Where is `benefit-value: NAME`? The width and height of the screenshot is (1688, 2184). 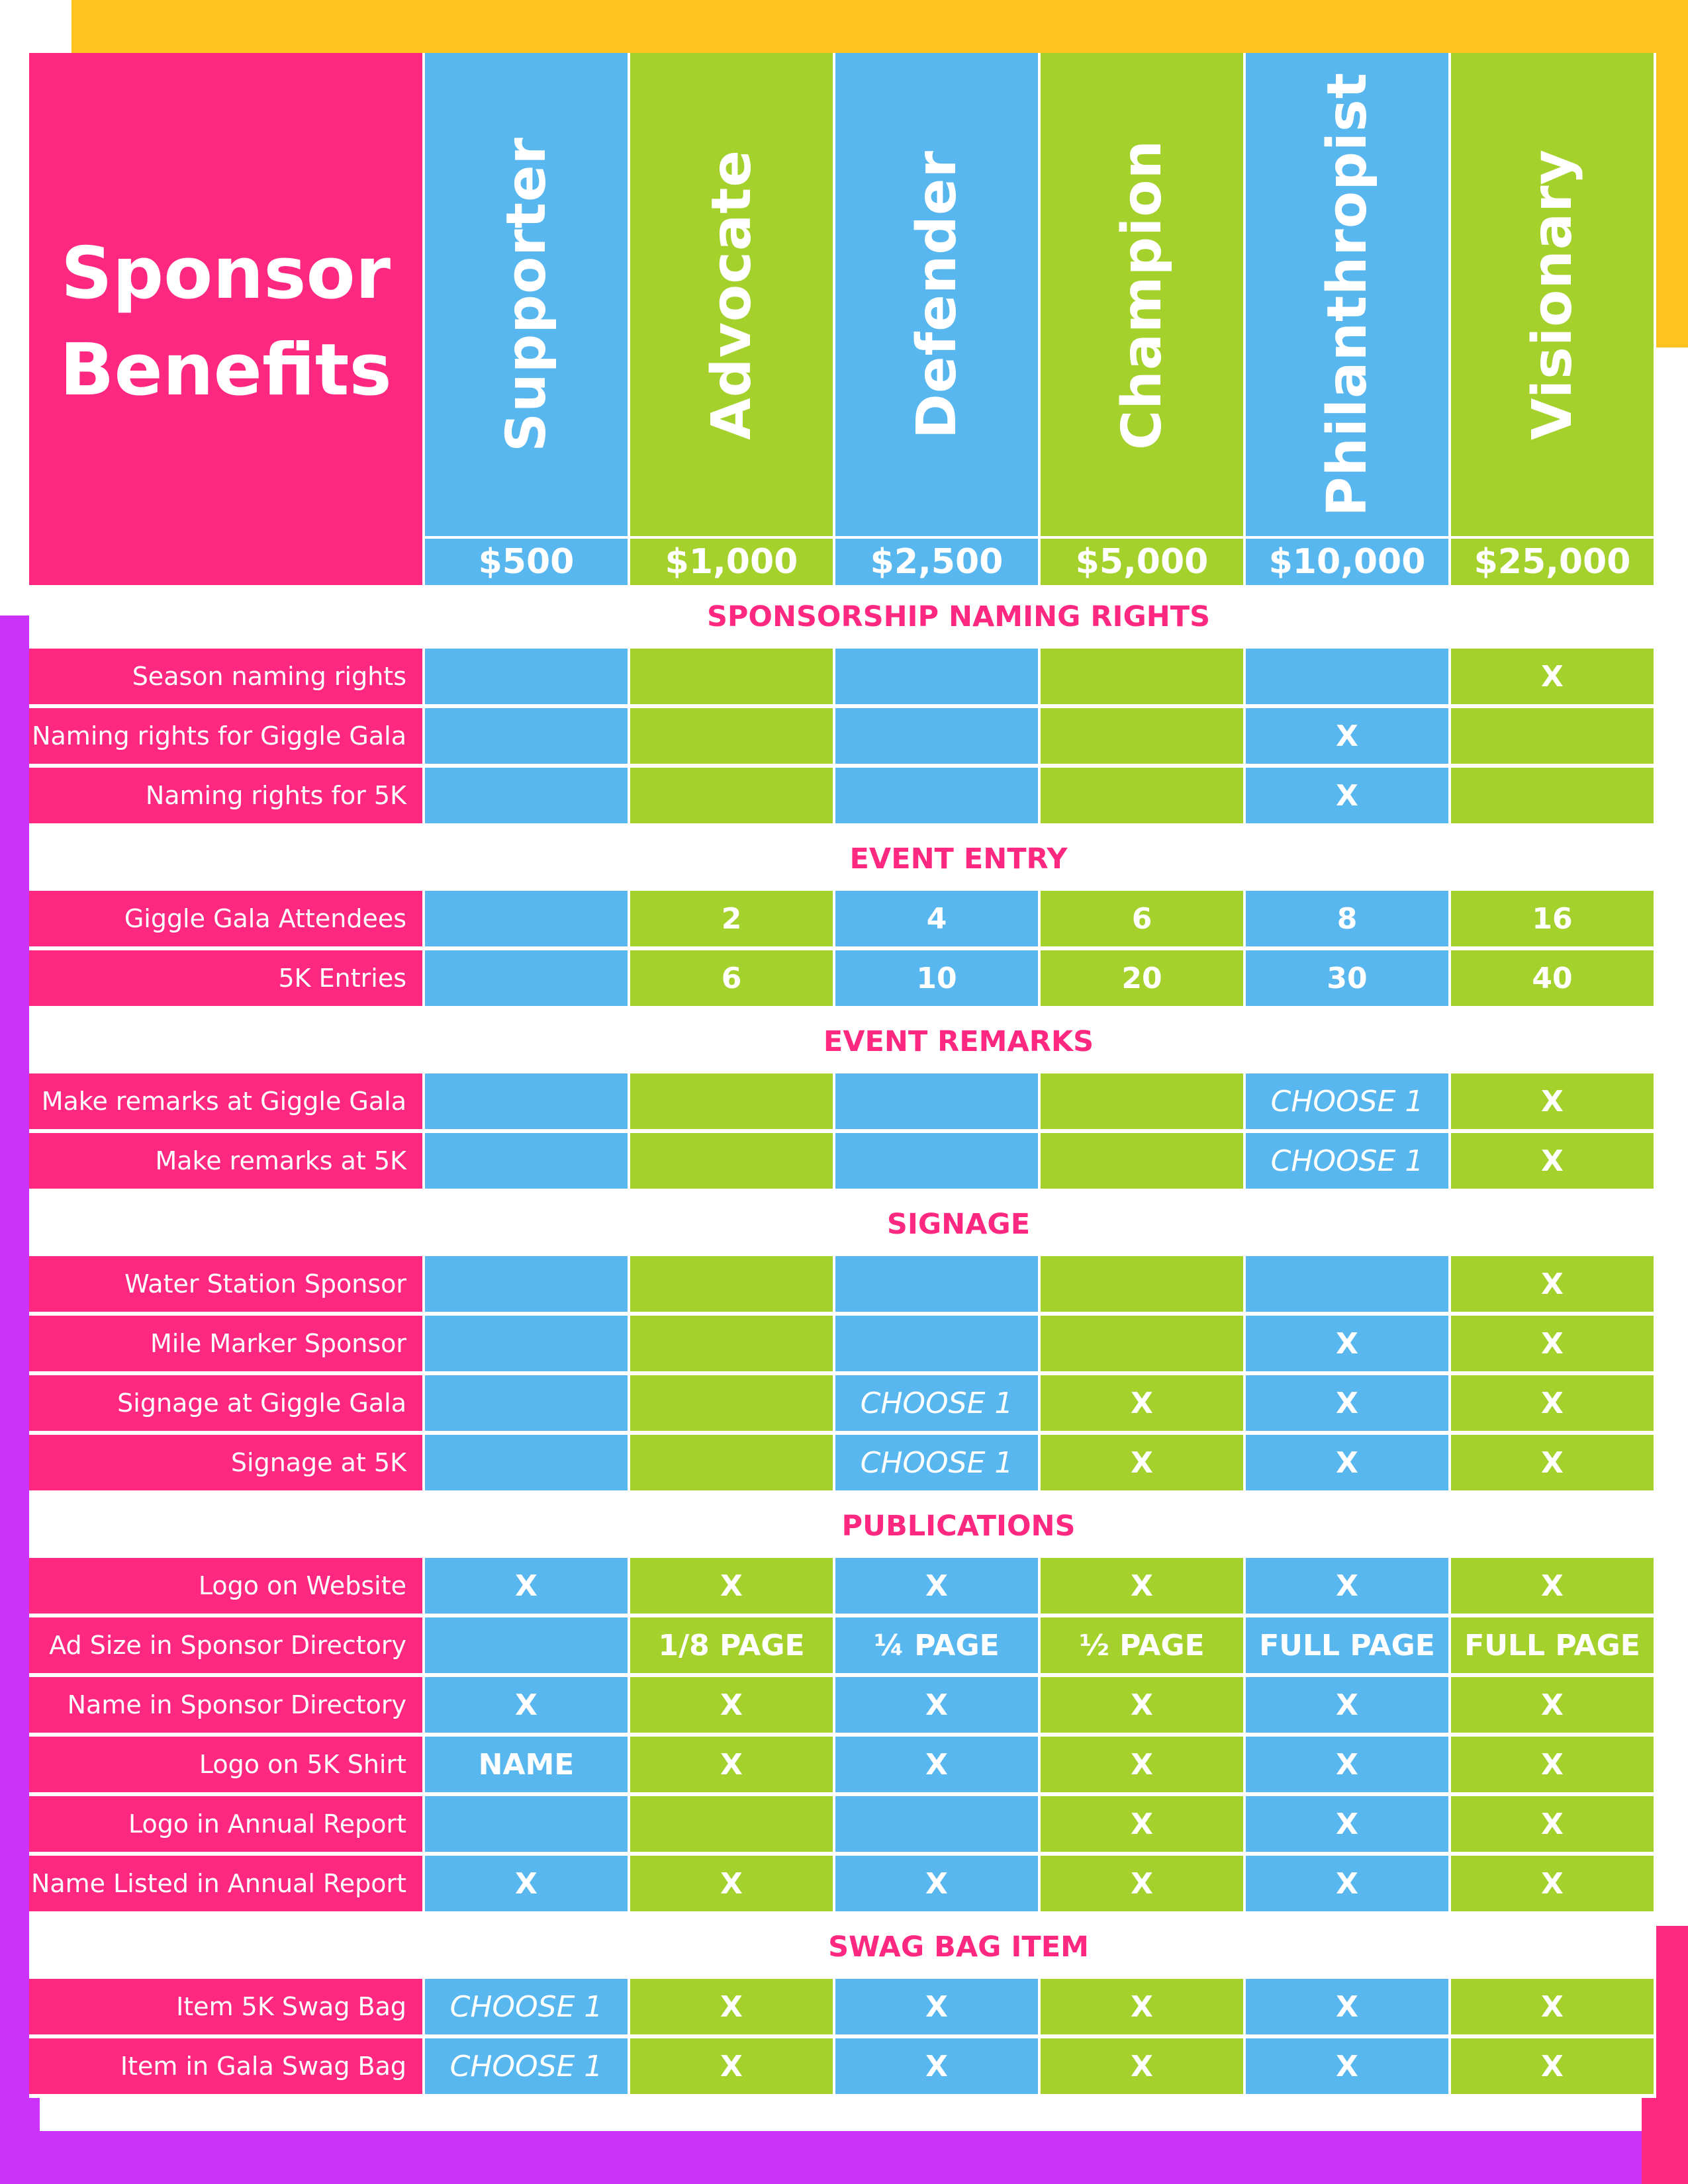 benefit-value: NAME is located at coordinates (527, 1766).